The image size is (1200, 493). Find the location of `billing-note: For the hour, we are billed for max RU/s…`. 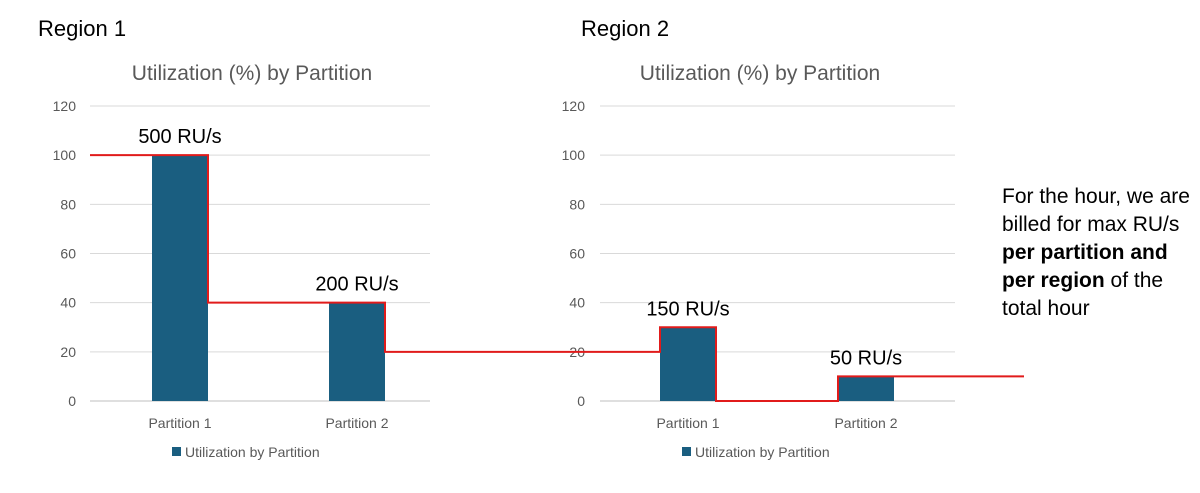

billing-note: For the hour, we are billed for max RU/s… is located at coordinates (1097, 253).